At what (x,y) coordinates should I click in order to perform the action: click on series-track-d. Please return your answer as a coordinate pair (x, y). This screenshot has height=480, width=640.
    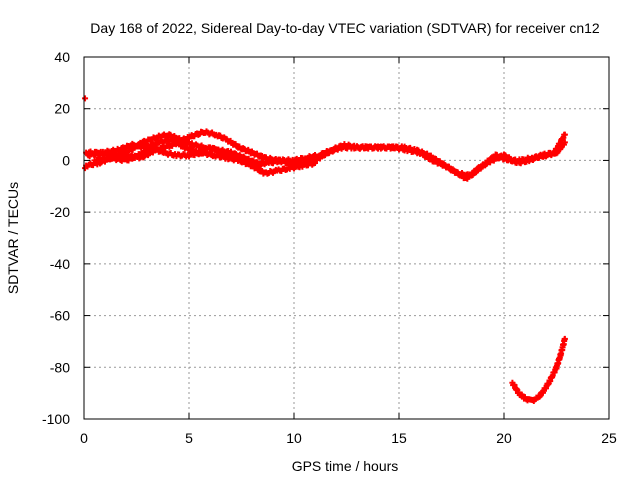
    Looking at the image, I should click on (174, 153).